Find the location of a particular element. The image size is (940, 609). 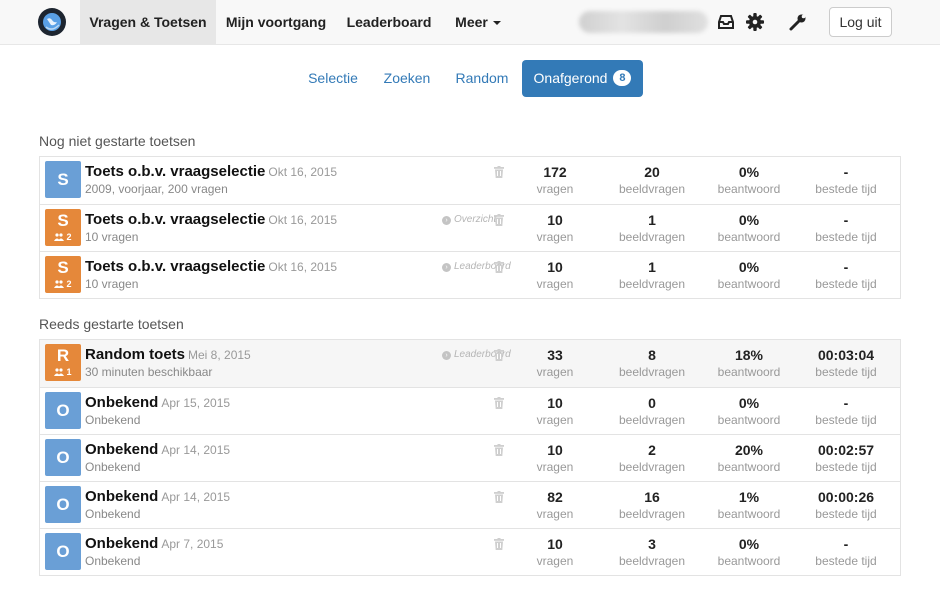

gear-icon is located at coordinates (755, 22).